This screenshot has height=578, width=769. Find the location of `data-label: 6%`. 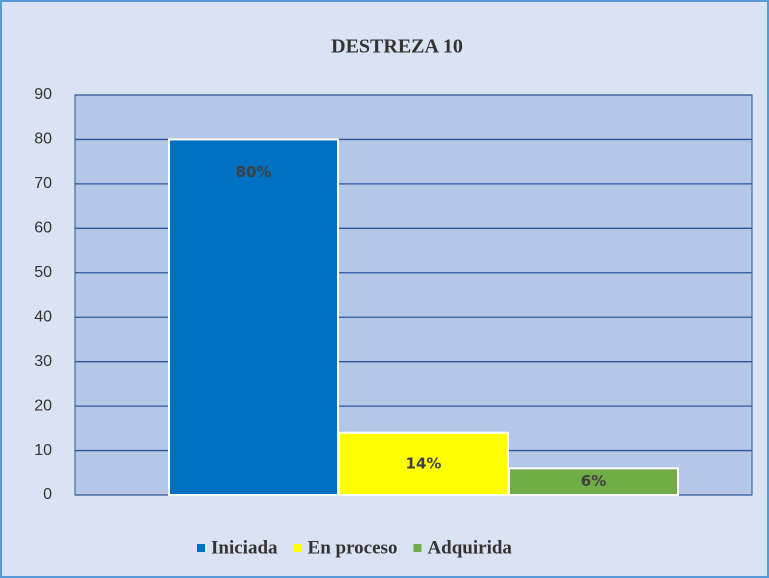

data-label: 6% is located at coordinates (593, 481).